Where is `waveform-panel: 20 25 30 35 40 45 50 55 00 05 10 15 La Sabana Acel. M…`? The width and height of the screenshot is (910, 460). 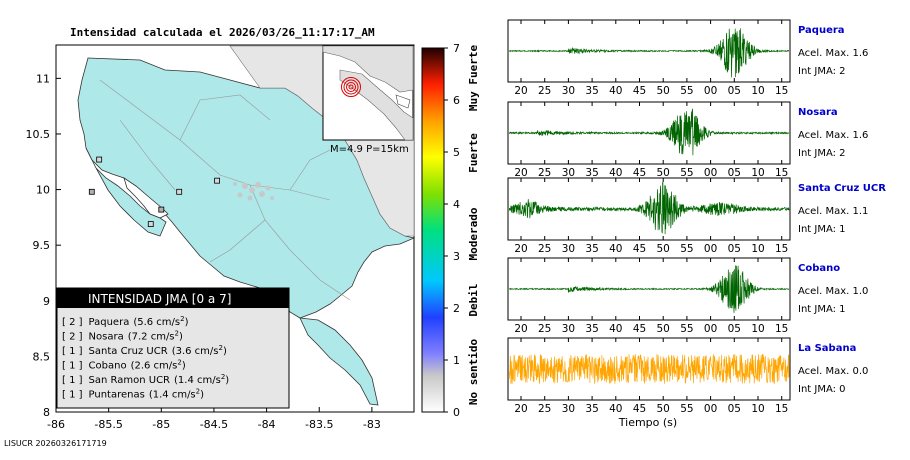
waveform-panel: 20 25 30 35 40 45 50 55 00 05 10 15 La Sabana Acel. M… is located at coordinates (687, 376).